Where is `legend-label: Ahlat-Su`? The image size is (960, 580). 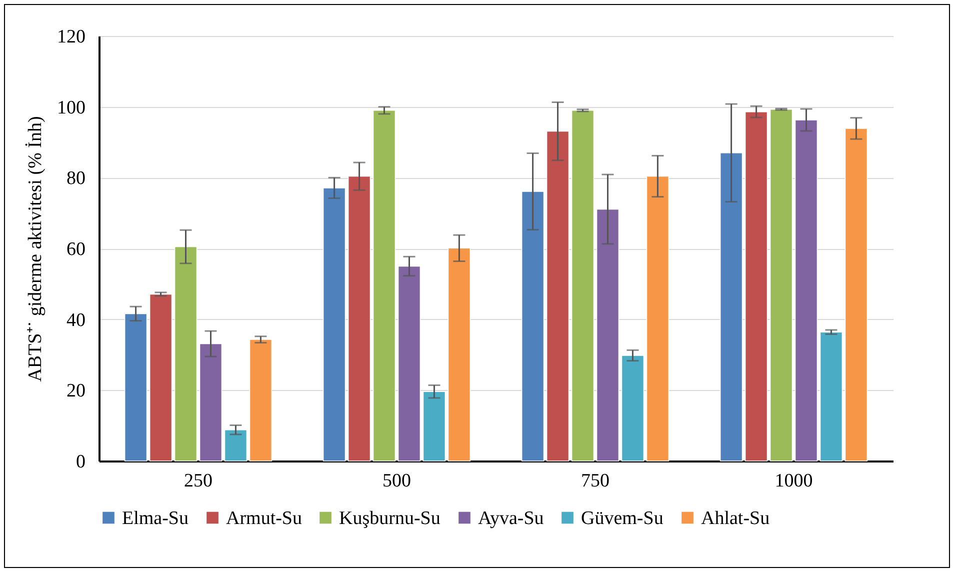 legend-label: Ahlat-Su is located at coordinates (735, 518).